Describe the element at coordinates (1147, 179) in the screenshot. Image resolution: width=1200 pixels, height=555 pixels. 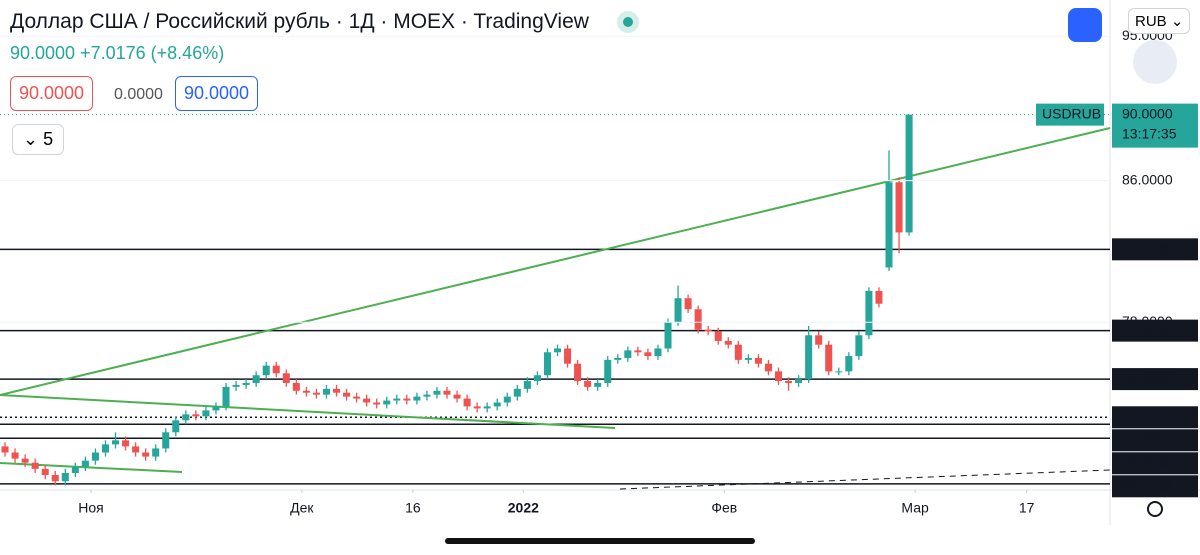
I see `y-tick-label: 86.0000` at that location.